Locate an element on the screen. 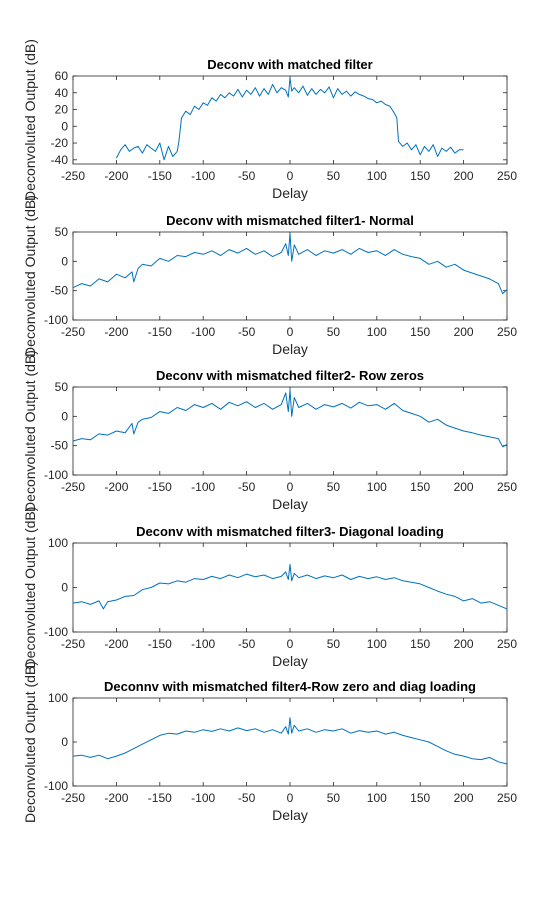  y-tick-label: -40 is located at coordinates (60, 160).